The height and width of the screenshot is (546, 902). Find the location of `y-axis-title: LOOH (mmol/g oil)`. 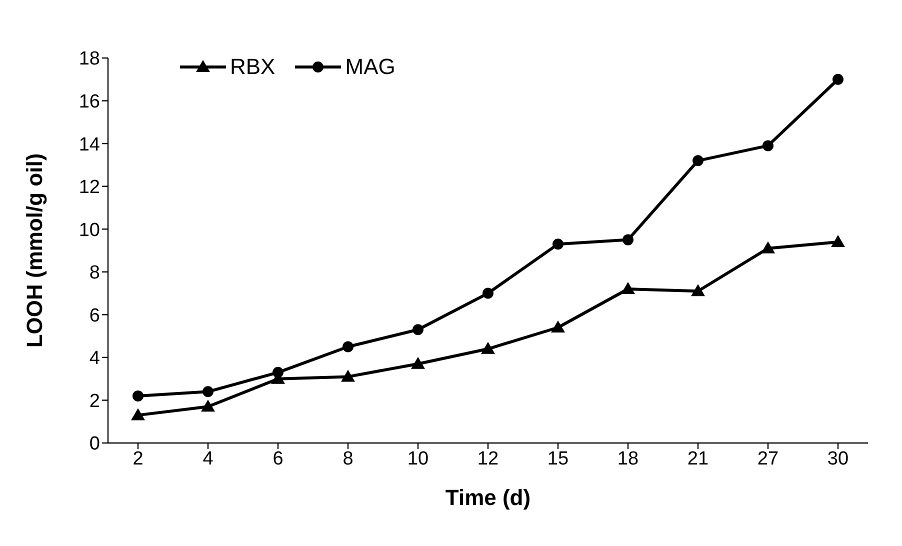

y-axis-title: LOOH (mmol/g oil) is located at coordinates (34, 250).